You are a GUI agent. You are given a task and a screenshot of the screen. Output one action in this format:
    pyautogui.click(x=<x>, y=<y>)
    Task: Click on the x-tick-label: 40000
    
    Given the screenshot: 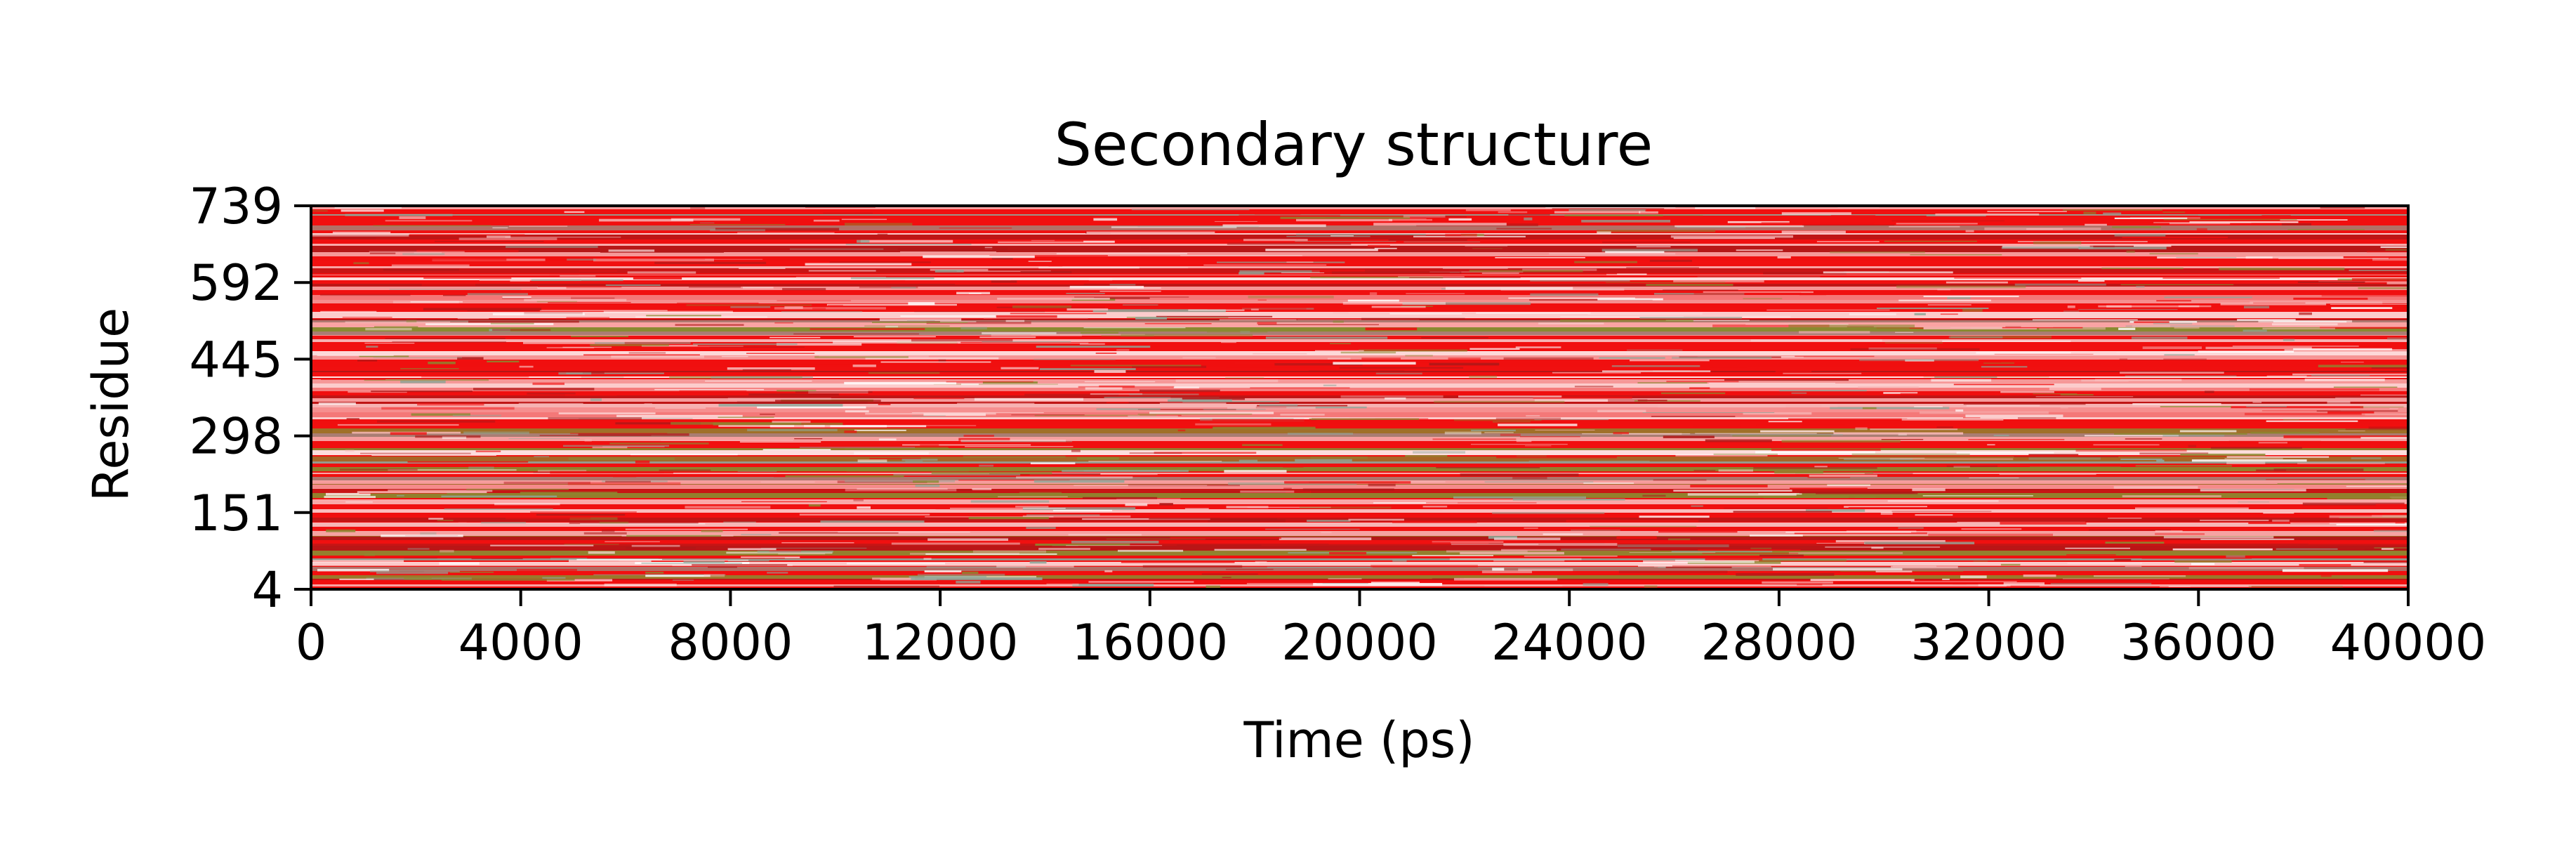 What is the action you would take?
    pyautogui.click(x=2408, y=642)
    